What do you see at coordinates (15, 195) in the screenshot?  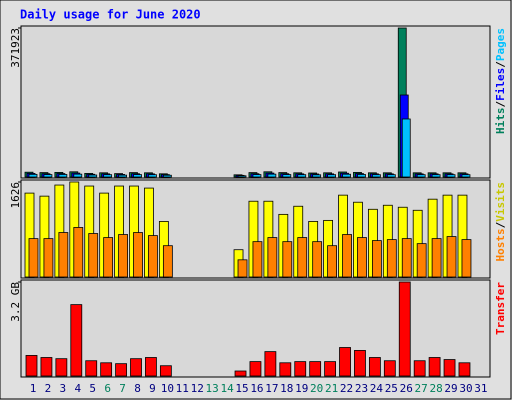 I see `y-tick-label: 1626` at bounding box center [15, 195].